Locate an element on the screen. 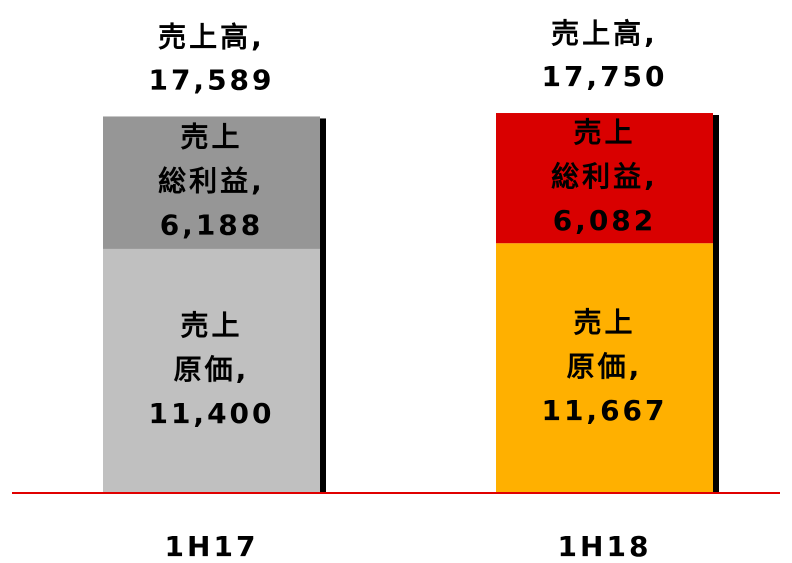 Image resolution: width=792 pixels, height=563 pixels. total-label: 17,589 is located at coordinates (211, 79).